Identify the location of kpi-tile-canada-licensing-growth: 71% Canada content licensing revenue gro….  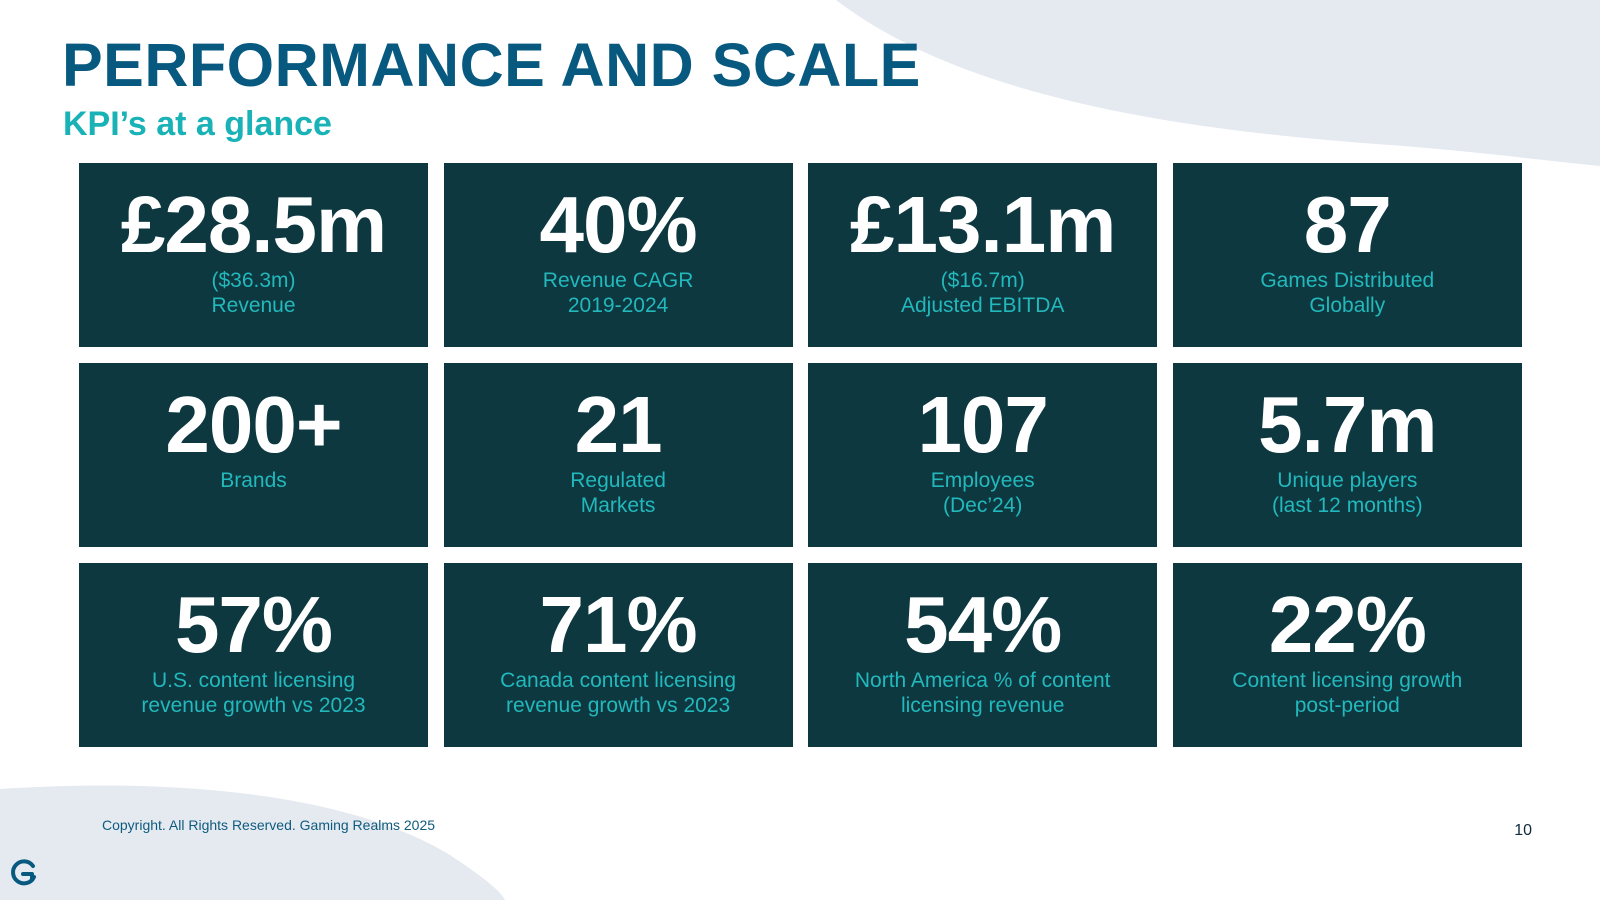
(618, 655).